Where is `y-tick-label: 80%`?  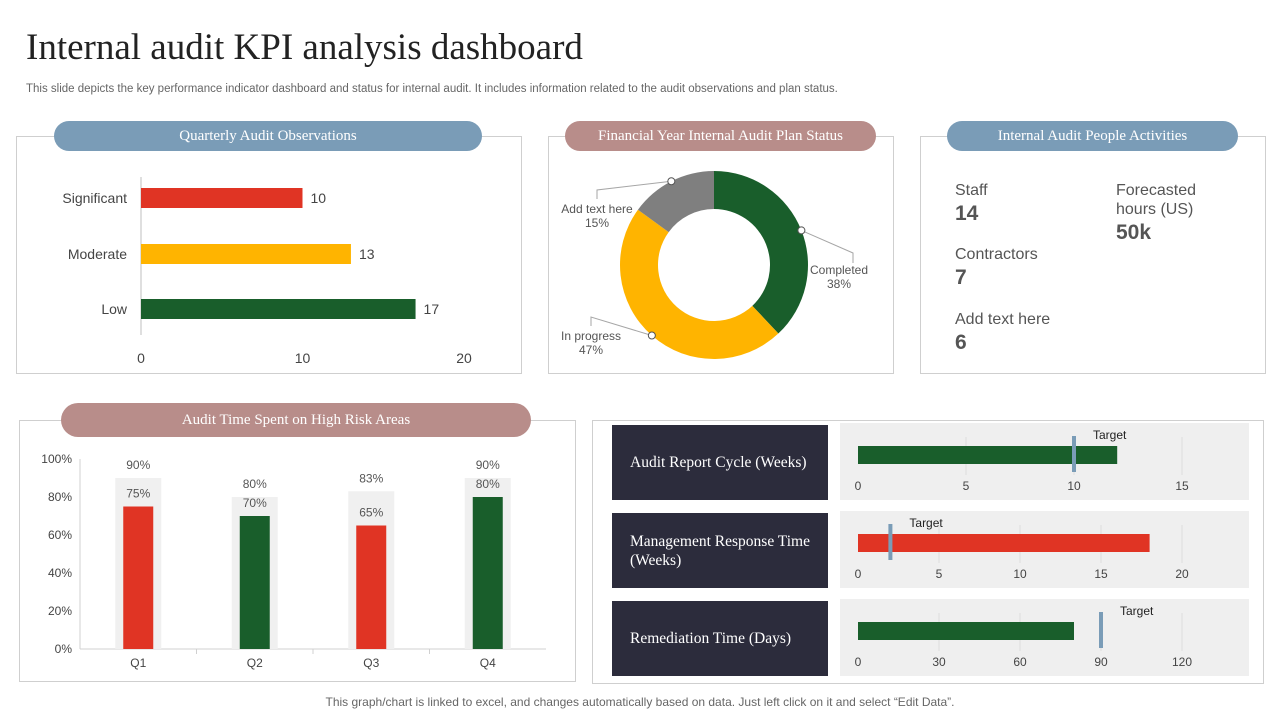 y-tick-label: 80% is located at coordinates (60, 497).